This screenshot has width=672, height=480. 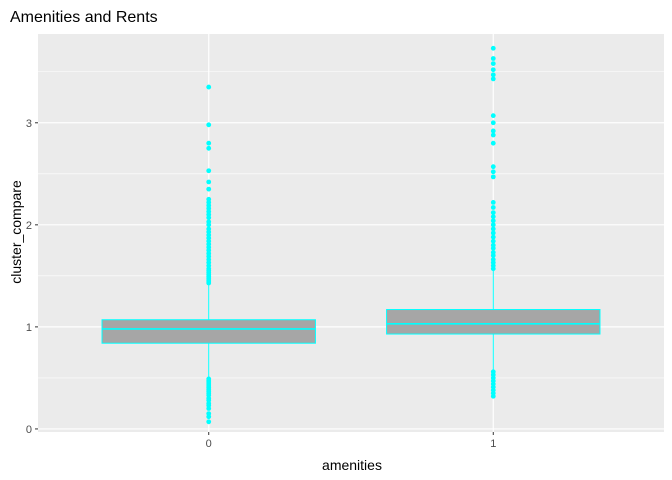 What do you see at coordinates (209, 444) in the screenshot?
I see `x-tick-label: 0` at bounding box center [209, 444].